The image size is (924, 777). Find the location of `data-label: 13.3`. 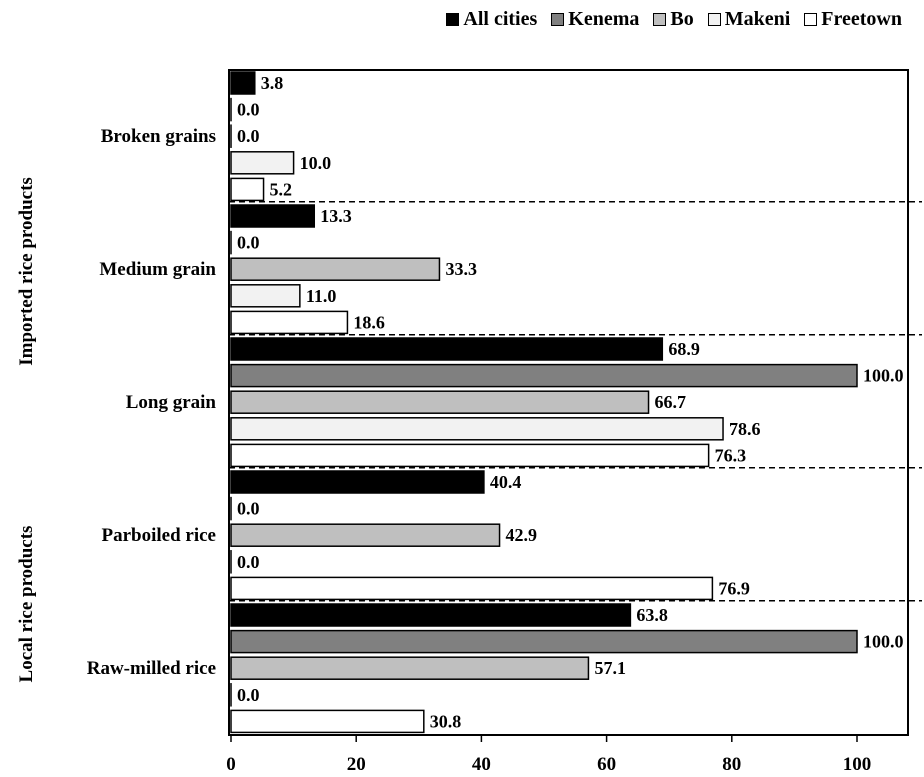

data-label: 13.3 is located at coordinates (336, 216).